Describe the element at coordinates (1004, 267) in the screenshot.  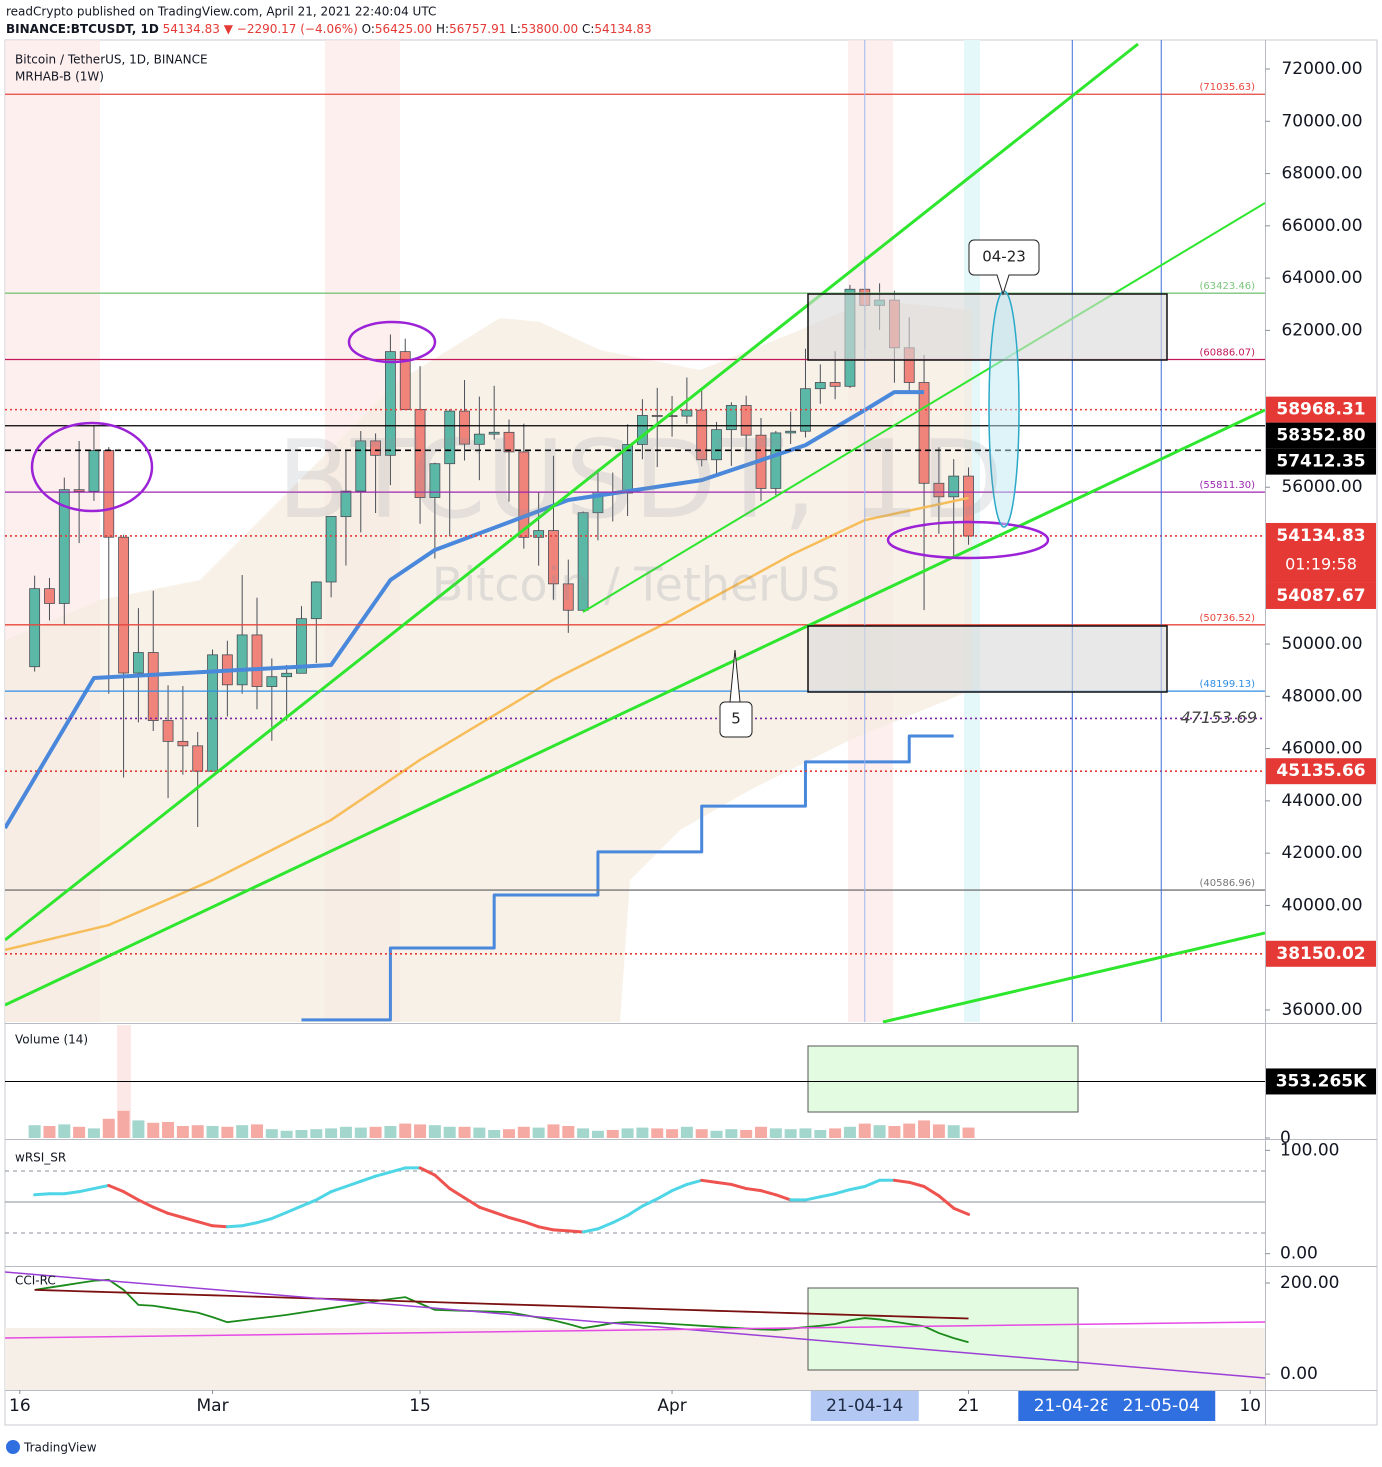
I see `callout` at that location.